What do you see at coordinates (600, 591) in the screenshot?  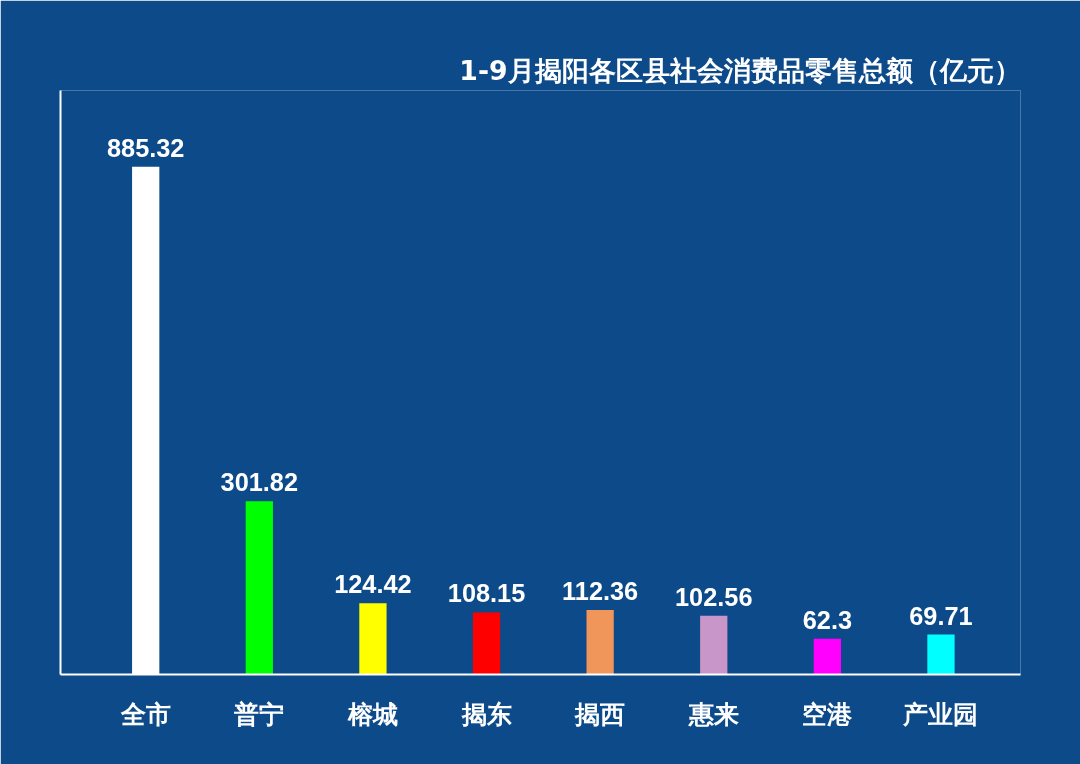 I see `data-label: 112.36` at bounding box center [600, 591].